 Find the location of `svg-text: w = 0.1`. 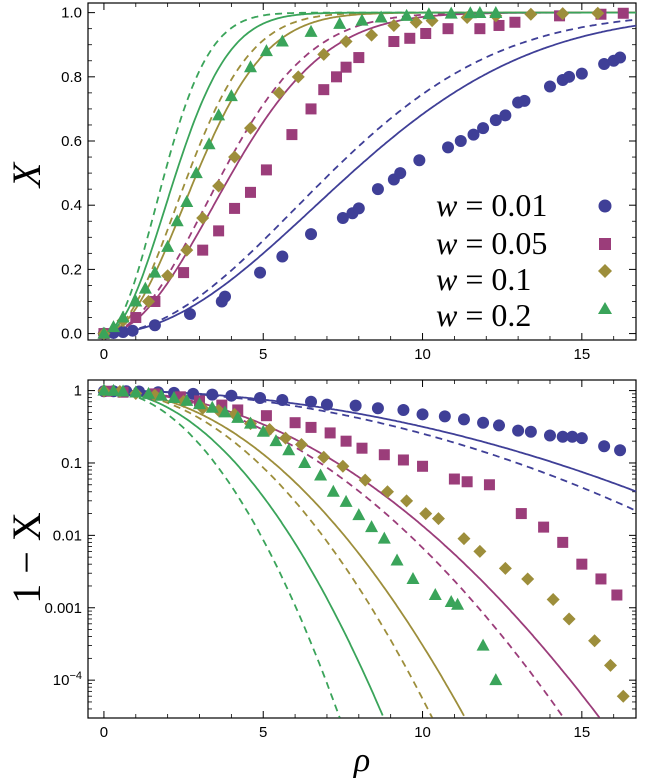

svg-text: w = 0.1 is located at coordinates (483, 279).